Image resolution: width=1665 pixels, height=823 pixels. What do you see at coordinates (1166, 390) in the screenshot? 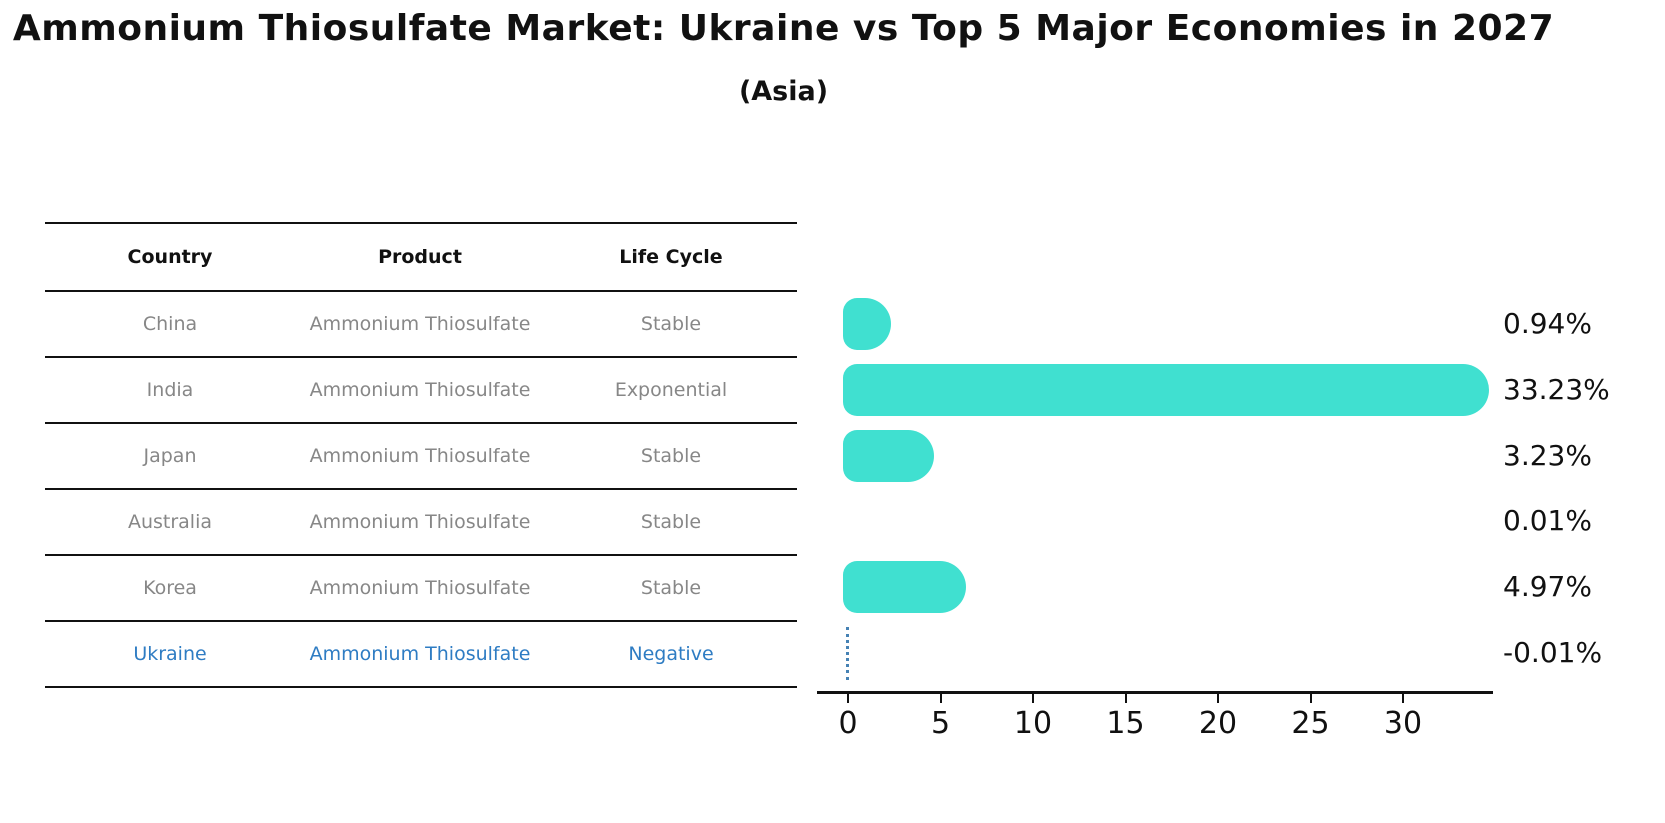
I see `bar-india` at bounding box center [1166, 390].